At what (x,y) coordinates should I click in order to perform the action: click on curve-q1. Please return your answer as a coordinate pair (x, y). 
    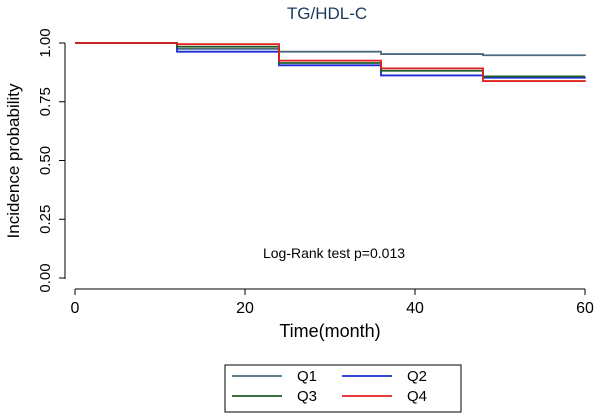
    Looking at the image, I should click on (330, 49).